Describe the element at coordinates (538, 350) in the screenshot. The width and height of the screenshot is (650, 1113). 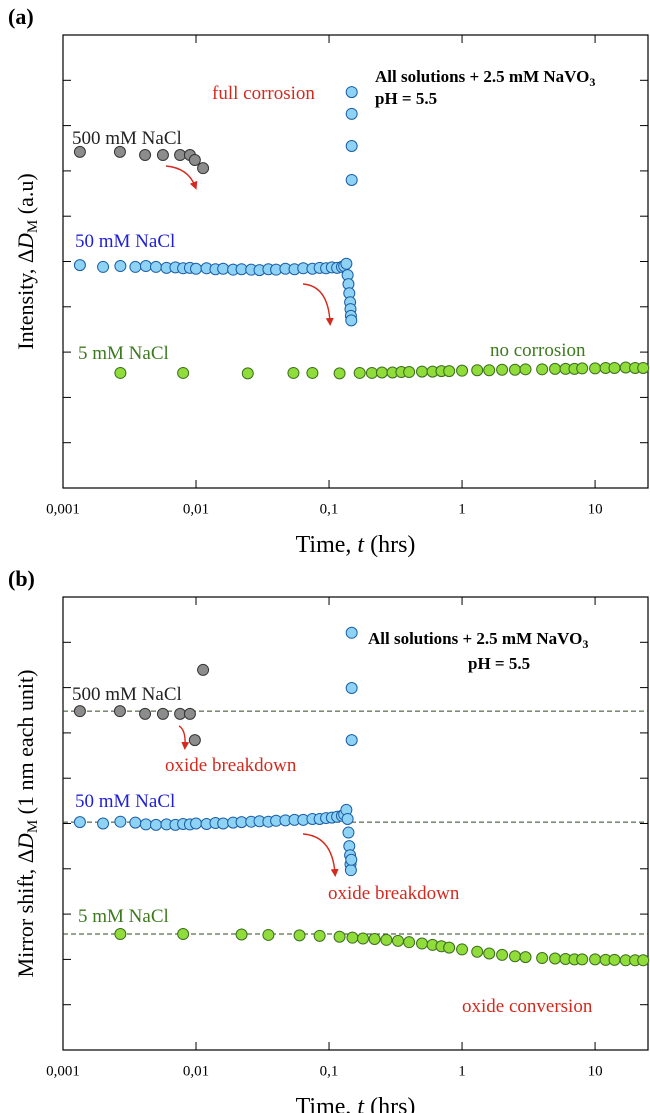
I see `annotation-text: no corrosion` at that location.